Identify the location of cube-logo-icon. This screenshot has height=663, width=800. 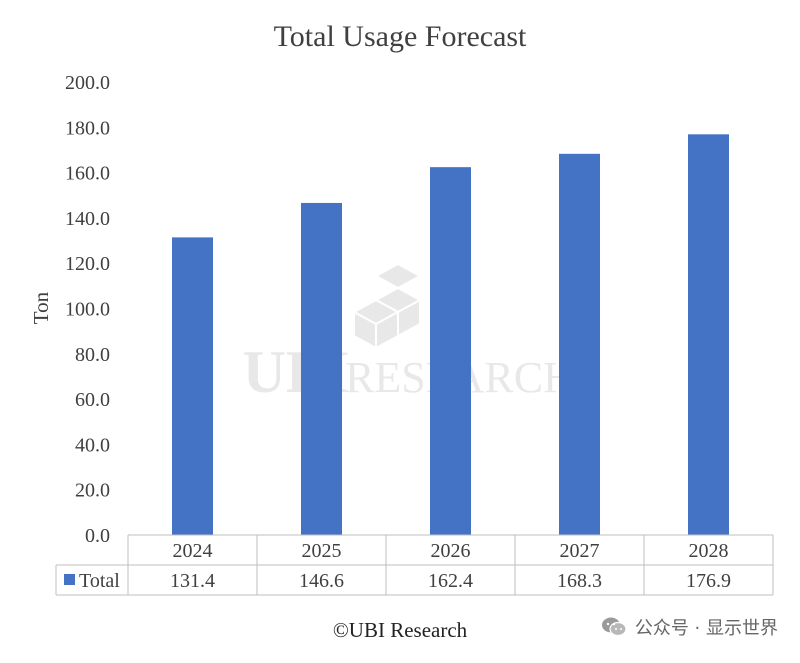
(387, 306).